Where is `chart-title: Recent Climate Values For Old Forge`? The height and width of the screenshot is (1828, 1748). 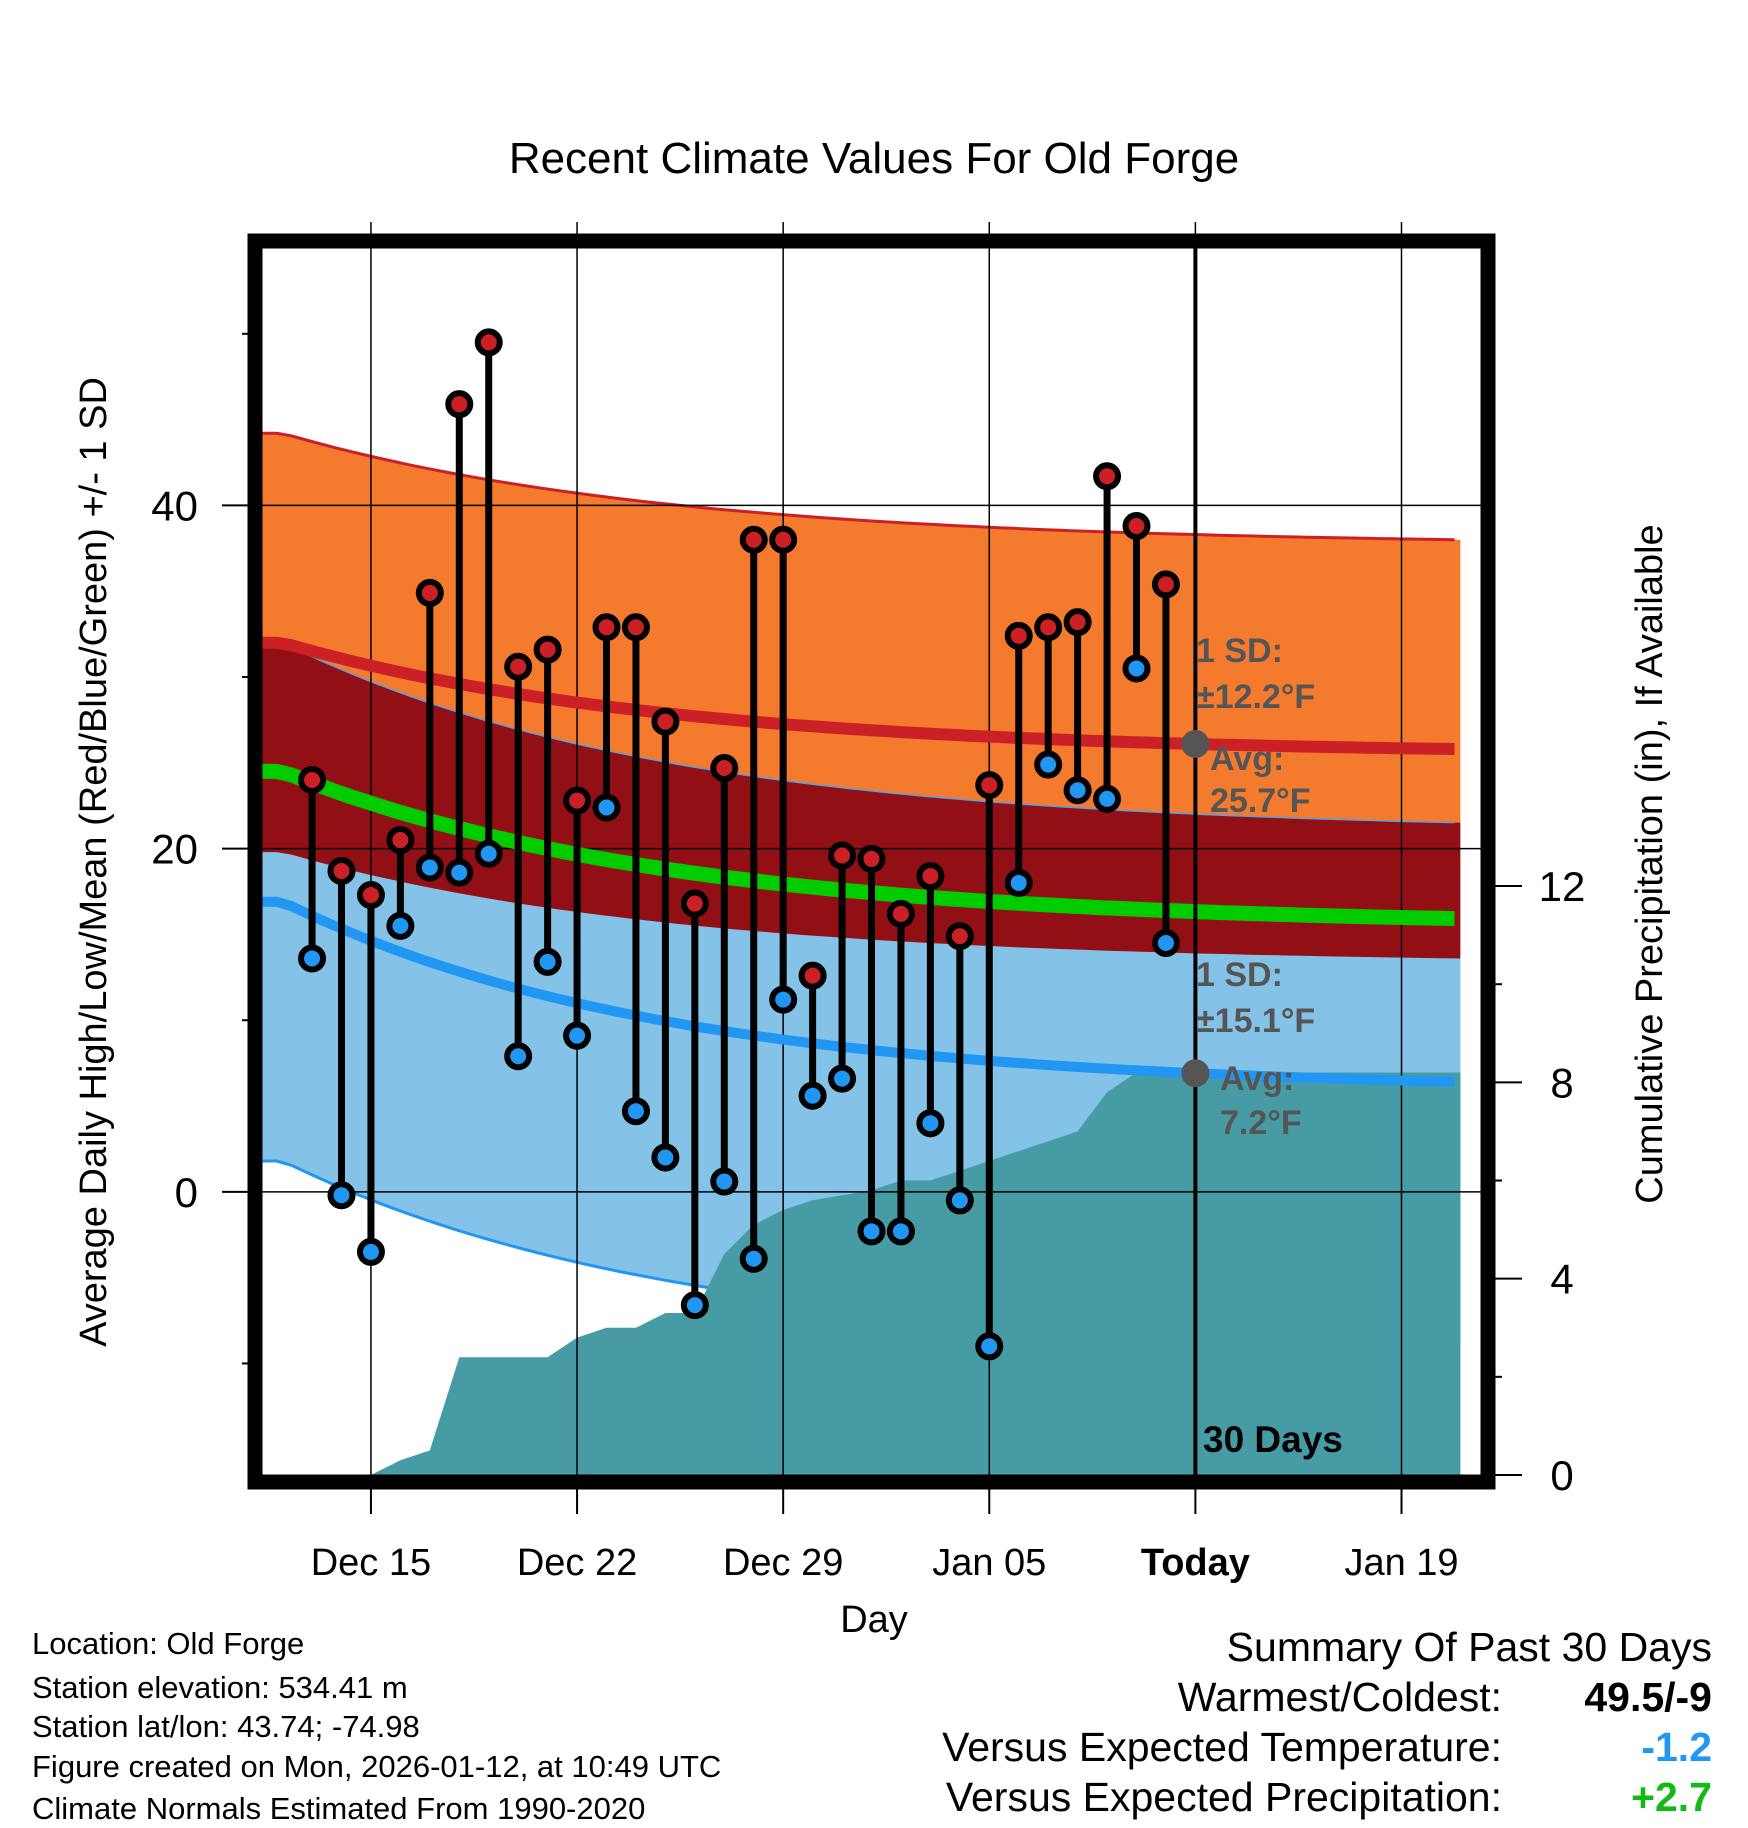
chart-title: Recent Climate Values For Old Forge is located at coordinates (874, 158).